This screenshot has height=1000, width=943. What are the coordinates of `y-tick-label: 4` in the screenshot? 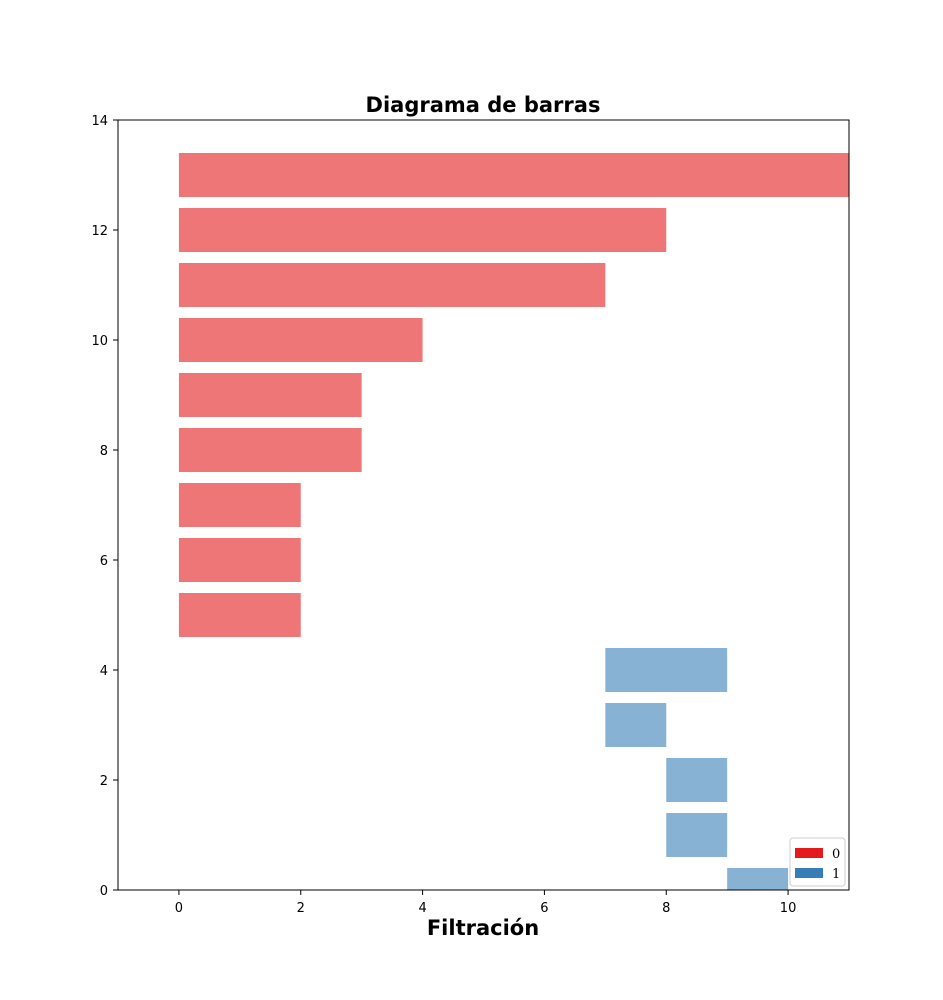 It's located at (104, 671).